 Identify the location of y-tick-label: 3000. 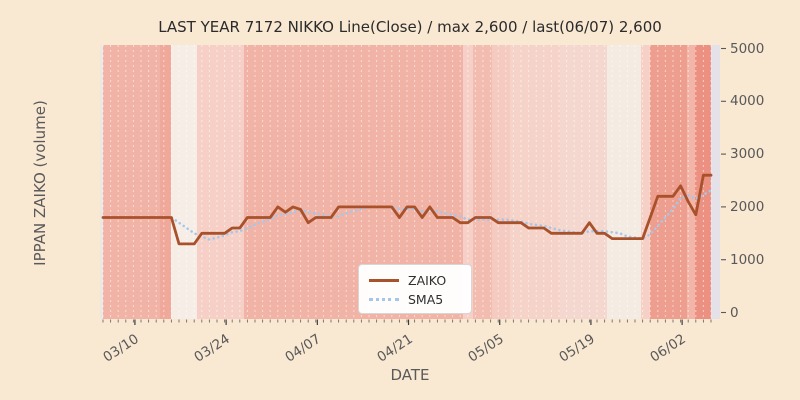
(747, 154).